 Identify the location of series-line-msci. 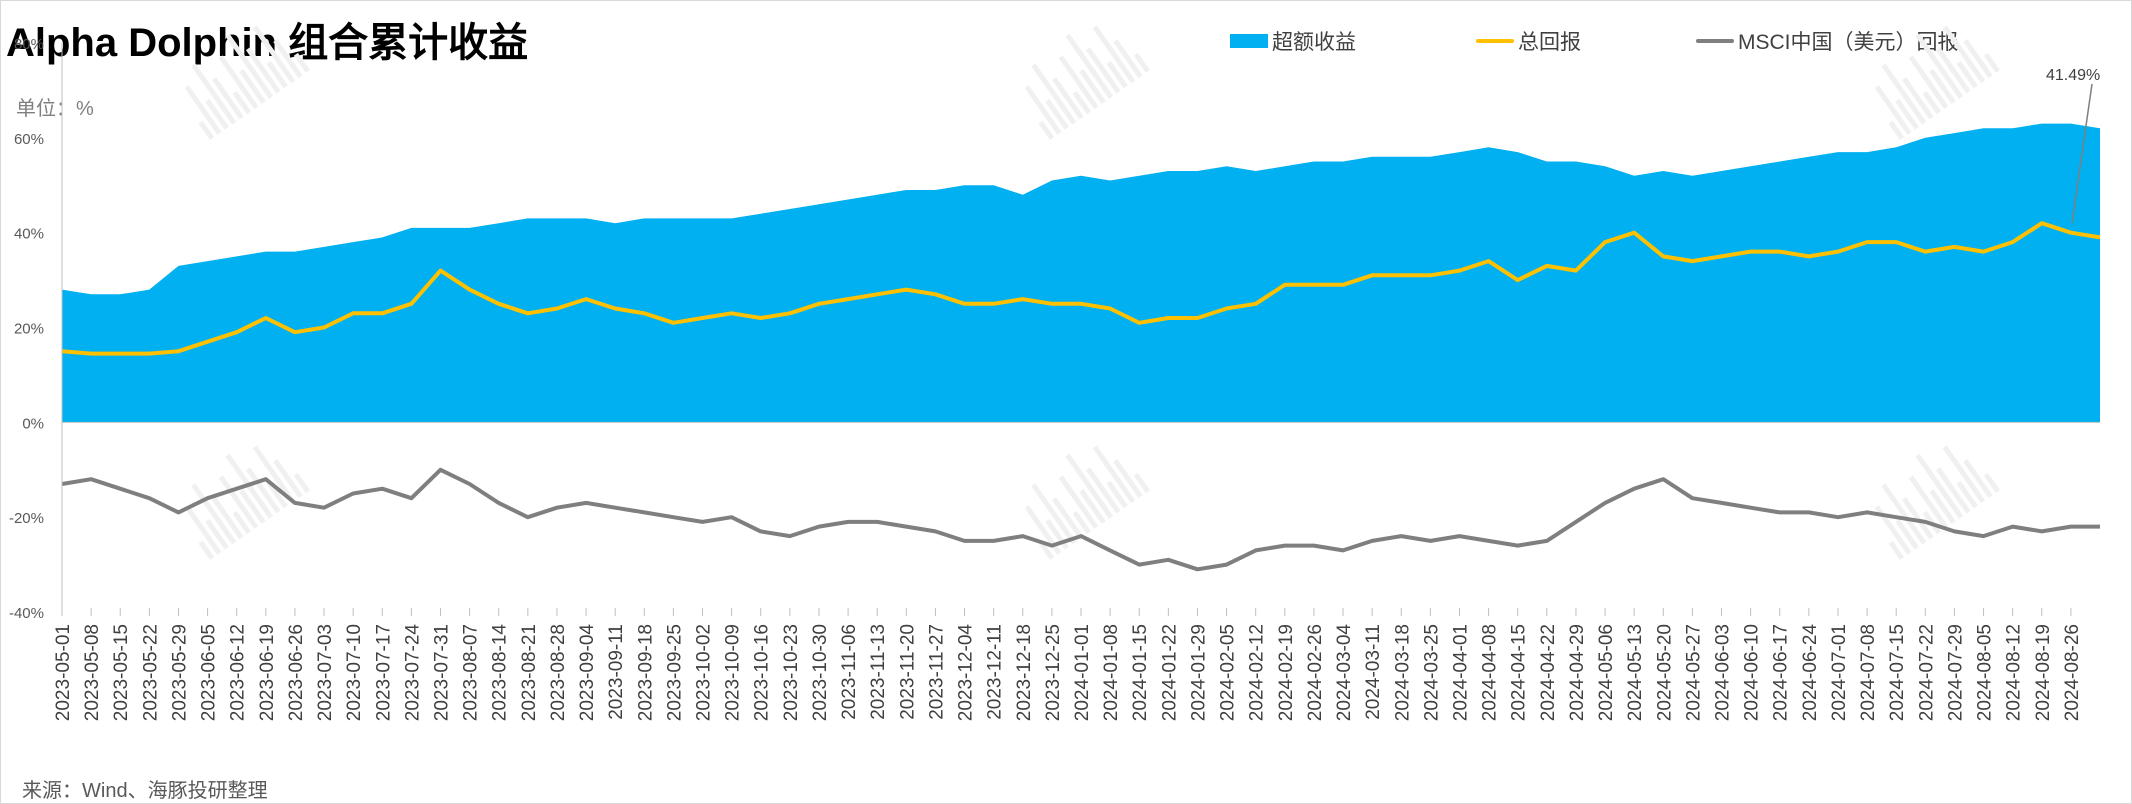
(1080, 519).